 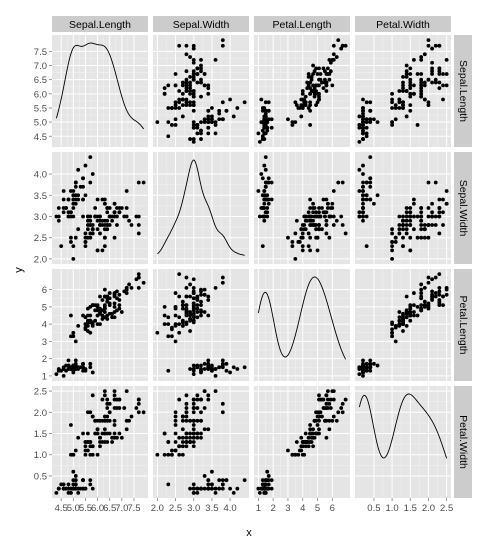 What do you see at coordinates (391, 508) in the screenshot?
I see `x-tick-label: 1.0` at bounding box center [391, 508].